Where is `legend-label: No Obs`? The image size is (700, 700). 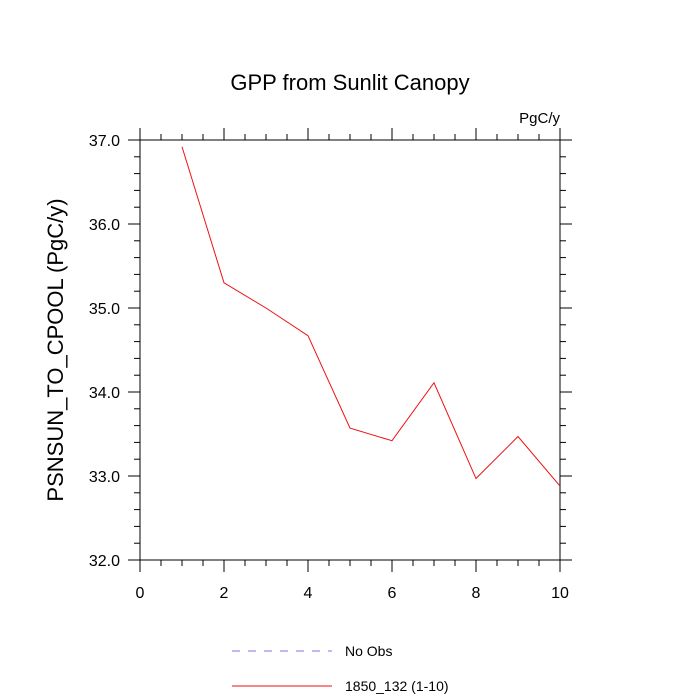 legend-label: No Obs is located at coordinates (368, 651).